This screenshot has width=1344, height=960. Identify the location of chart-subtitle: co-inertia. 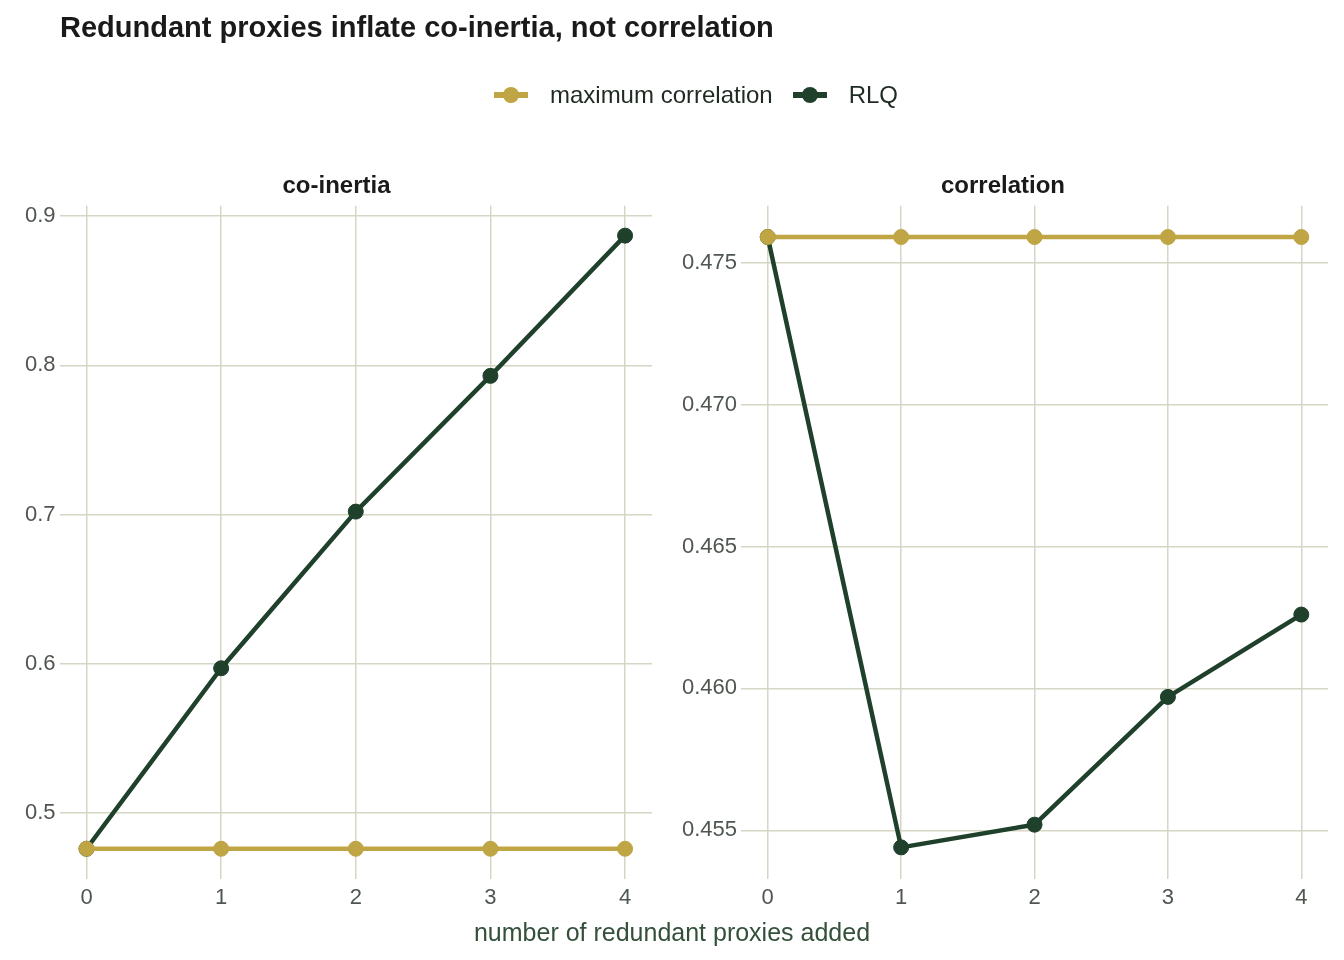
(337, 185).